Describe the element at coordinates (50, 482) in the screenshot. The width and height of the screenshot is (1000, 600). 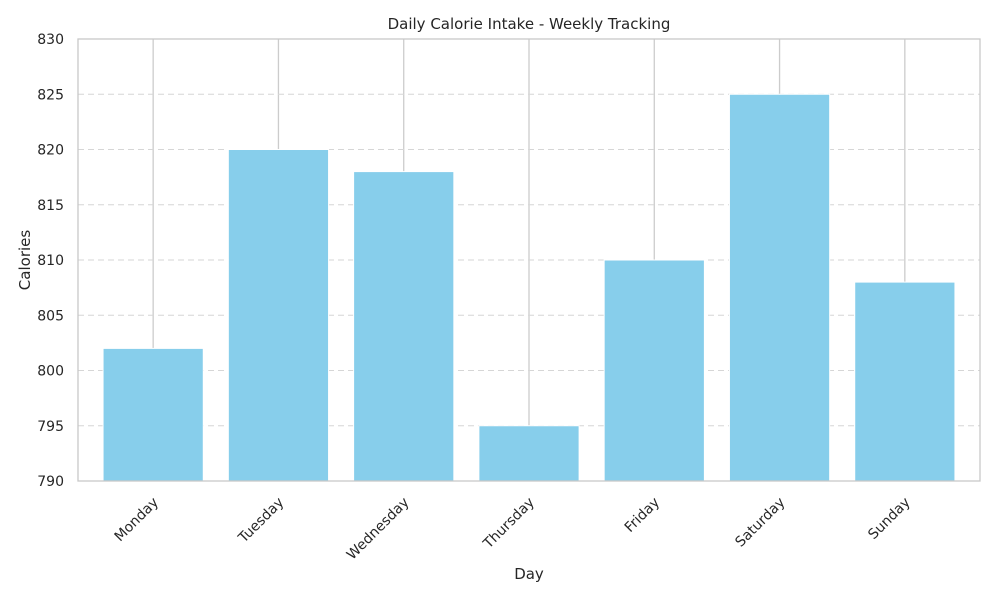
I see `y-tick-label: 790` at that location.